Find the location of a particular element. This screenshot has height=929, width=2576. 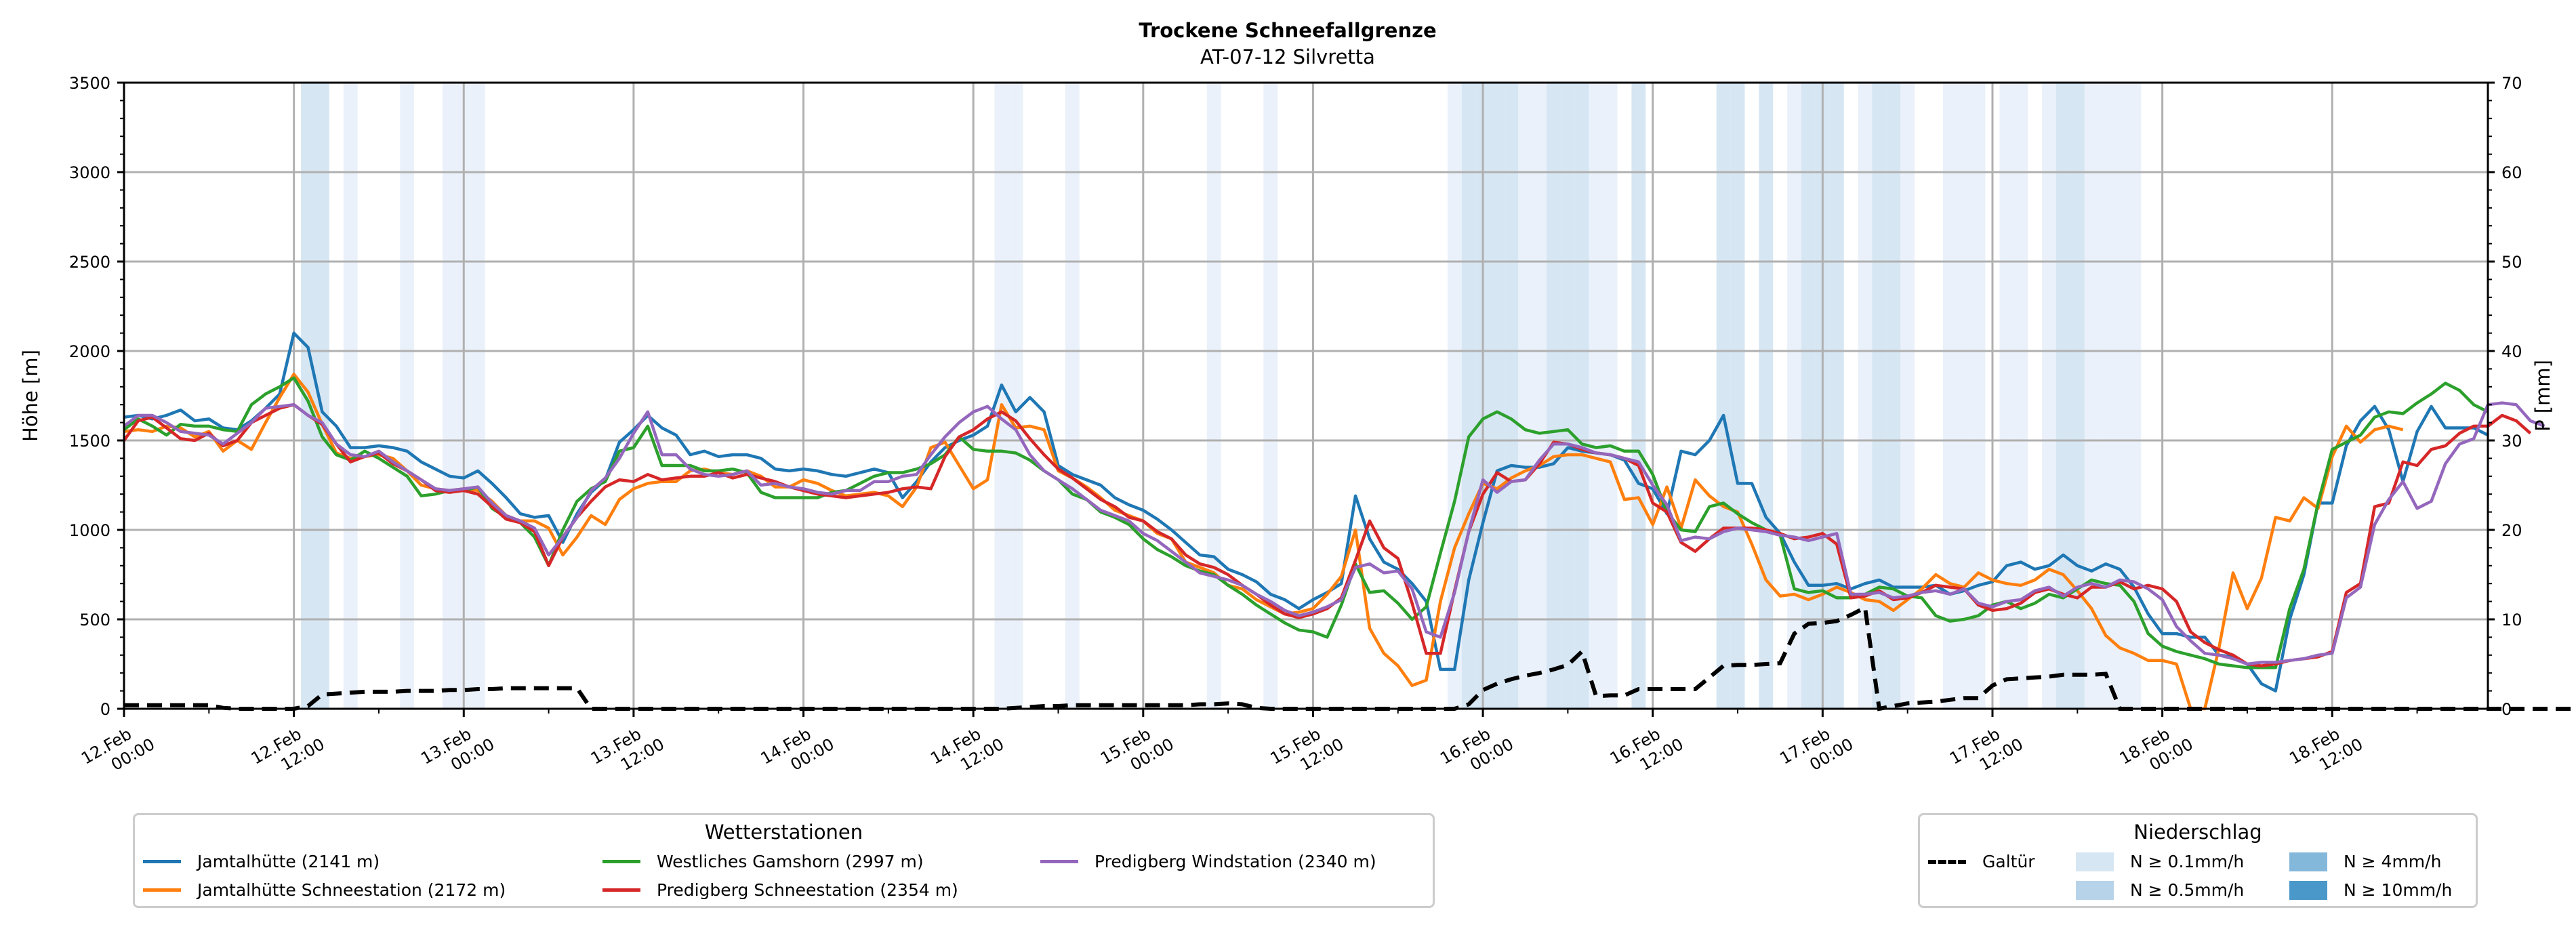

legend-precipitation-title: Niederschlag is located at coordinates (2198, 832).